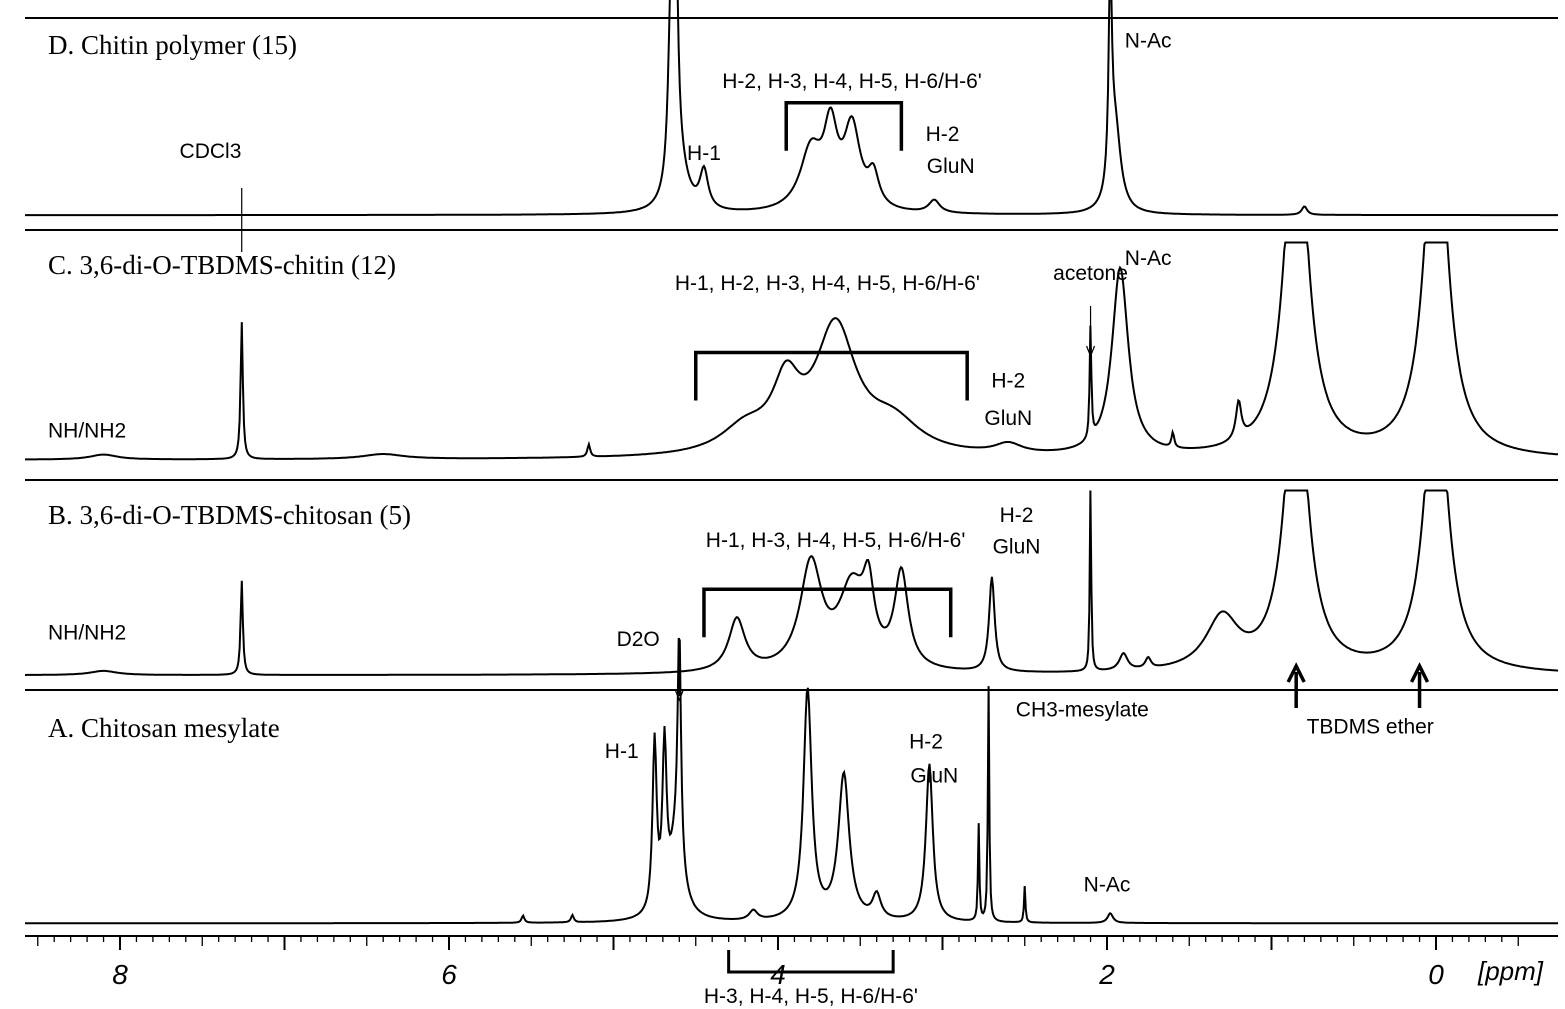 Image resolution: width=1565 pixels, height=1009 pixels. Describe the element at coordinates (836, 540) in the screenshot. I see `peak-label: H-1, H-3, H-4, H-5, H-6/H-6'` at that location.